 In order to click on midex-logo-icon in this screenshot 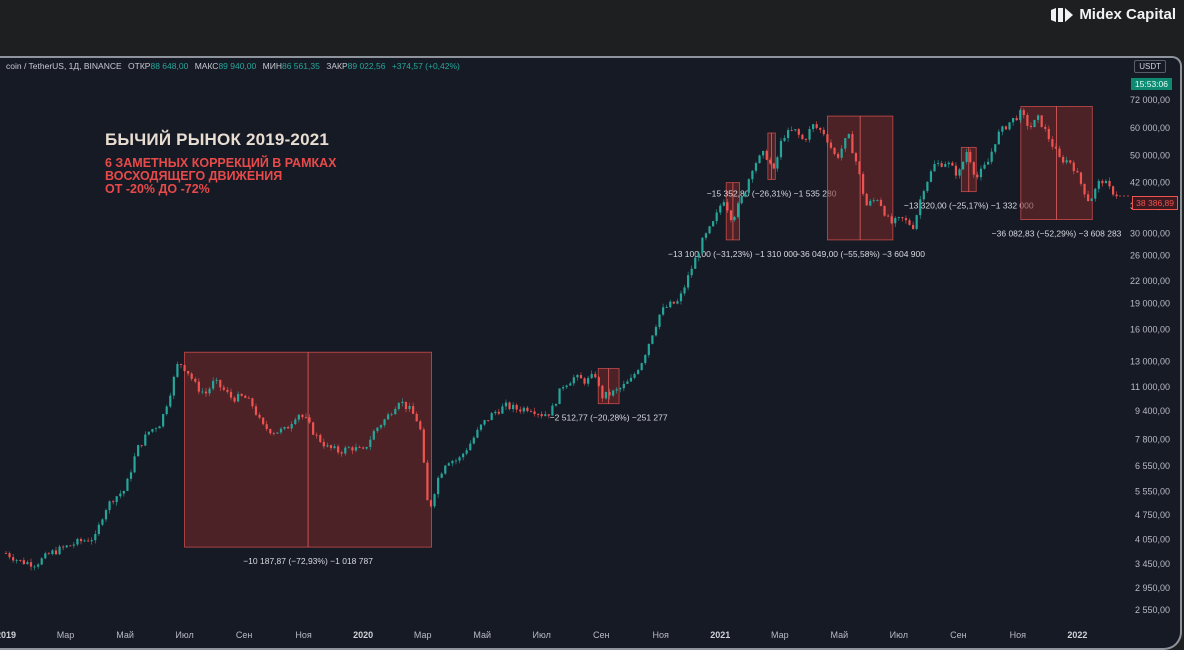, I will do `click(1062, 14)`.